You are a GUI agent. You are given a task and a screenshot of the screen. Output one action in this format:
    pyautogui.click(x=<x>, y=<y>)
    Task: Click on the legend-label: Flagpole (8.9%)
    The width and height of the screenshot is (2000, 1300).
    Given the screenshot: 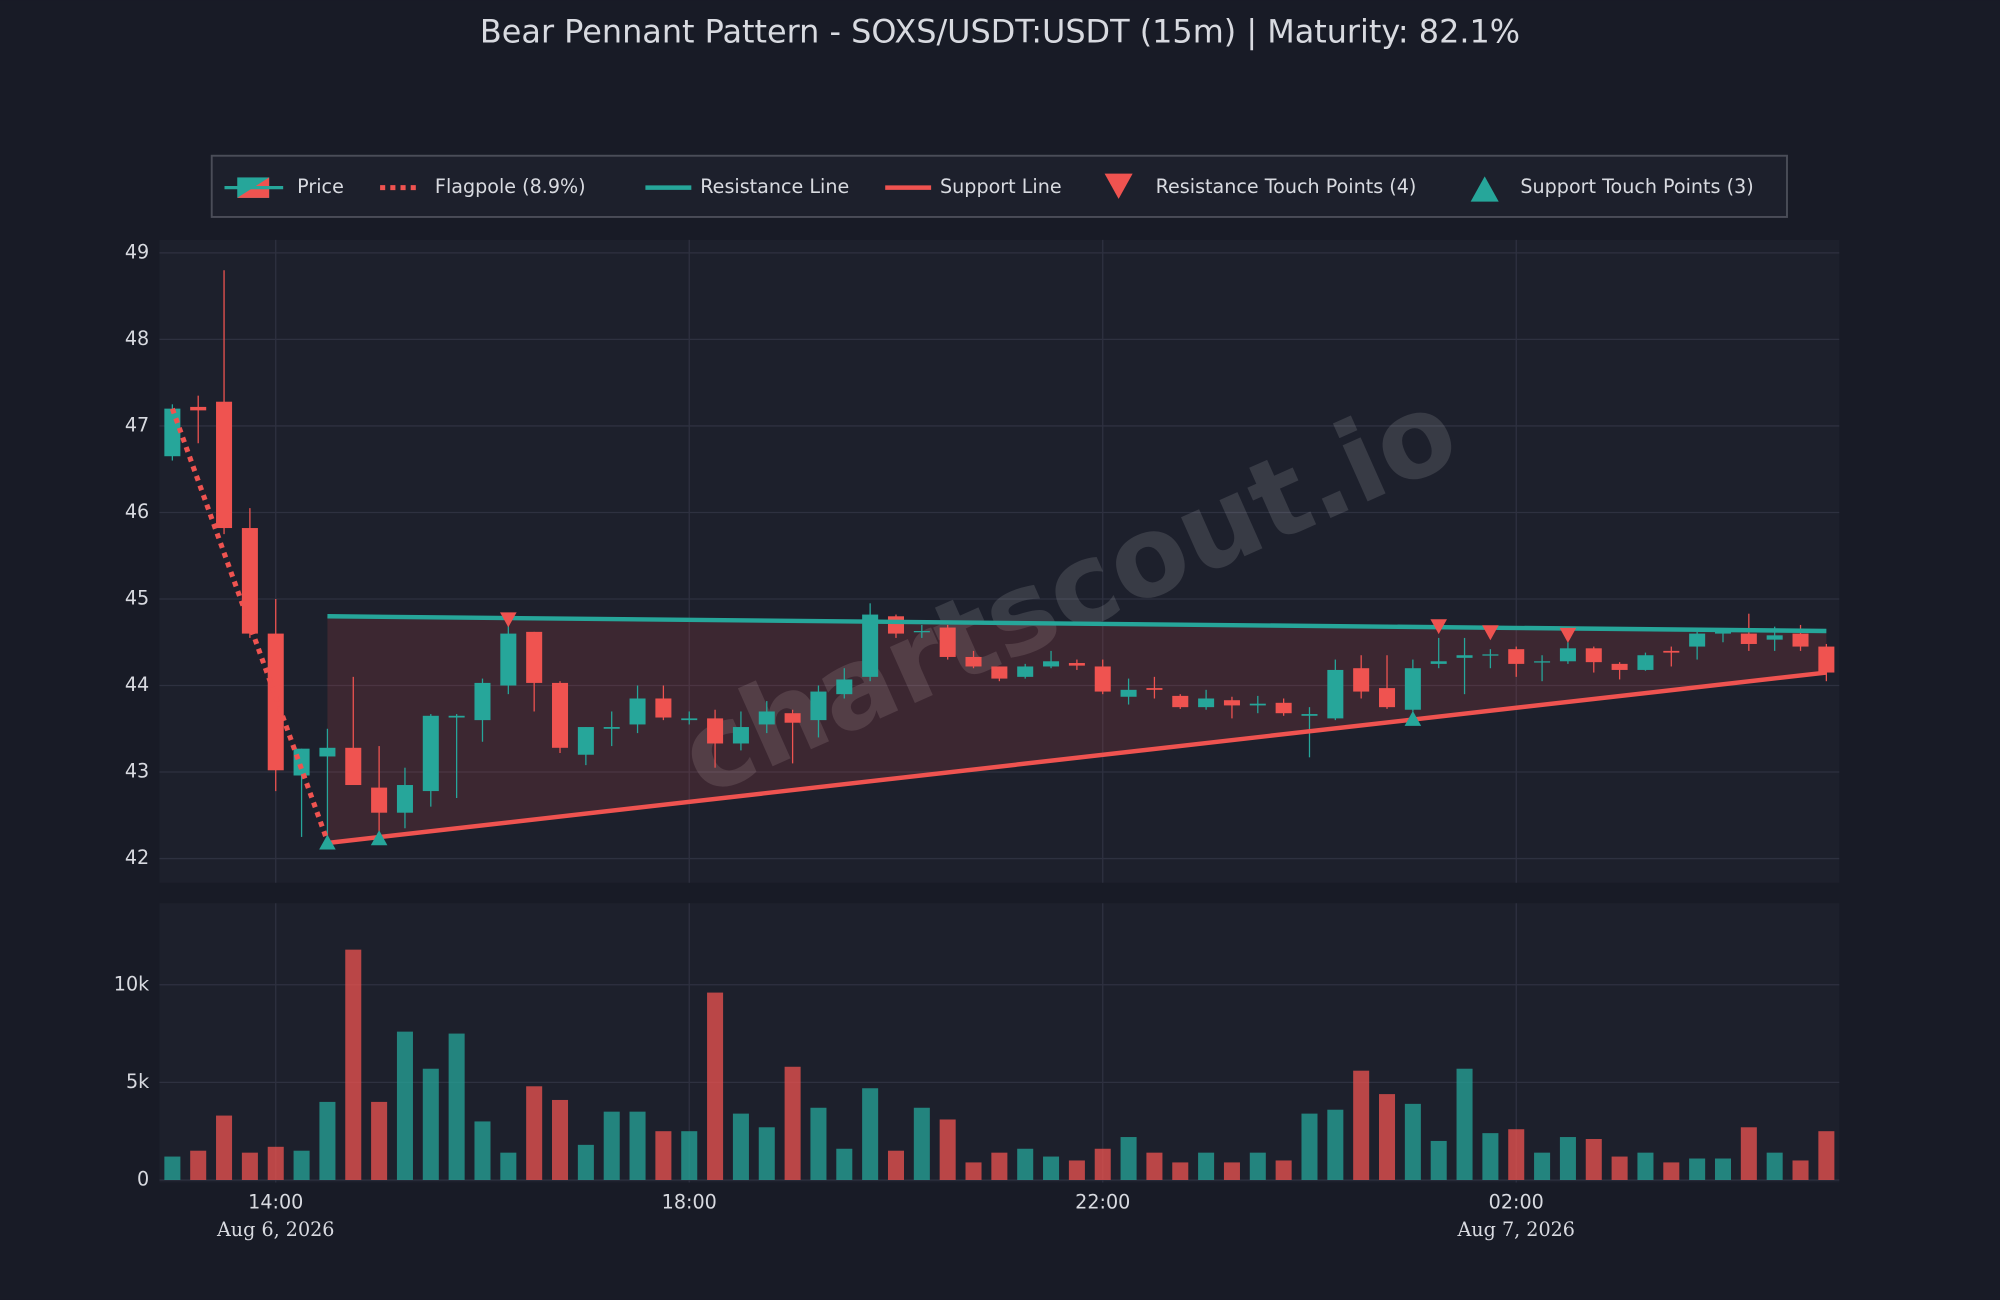 What is the action you would take?
    pyautogui.click(x=510, y=186)
    